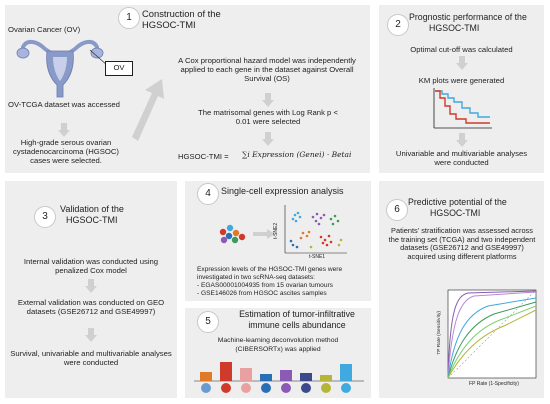 This screenshot has height=404, width=550. I want to click on panel5-title-line1: Estimation of tumor-infiltrative, so click(297, 314).